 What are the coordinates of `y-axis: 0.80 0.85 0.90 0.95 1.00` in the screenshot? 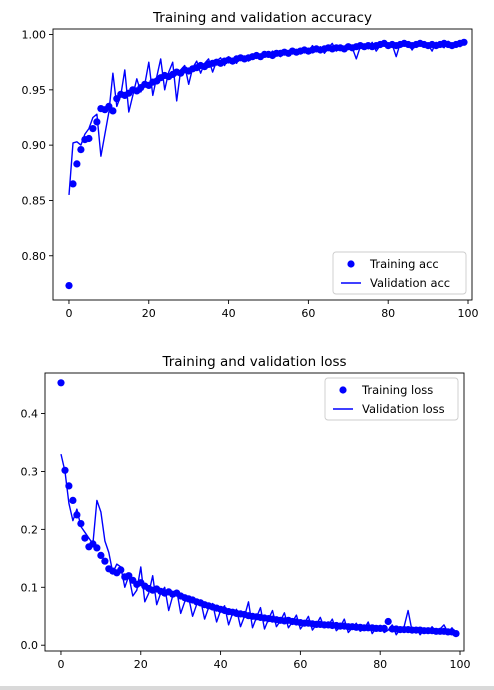 It's located at (37, 146).